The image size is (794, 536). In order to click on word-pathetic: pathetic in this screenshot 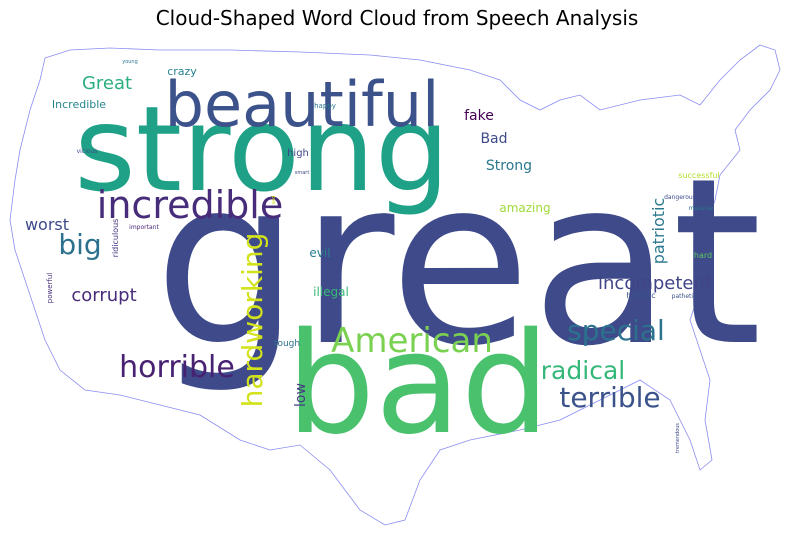, I will do `click(684, 296)`.